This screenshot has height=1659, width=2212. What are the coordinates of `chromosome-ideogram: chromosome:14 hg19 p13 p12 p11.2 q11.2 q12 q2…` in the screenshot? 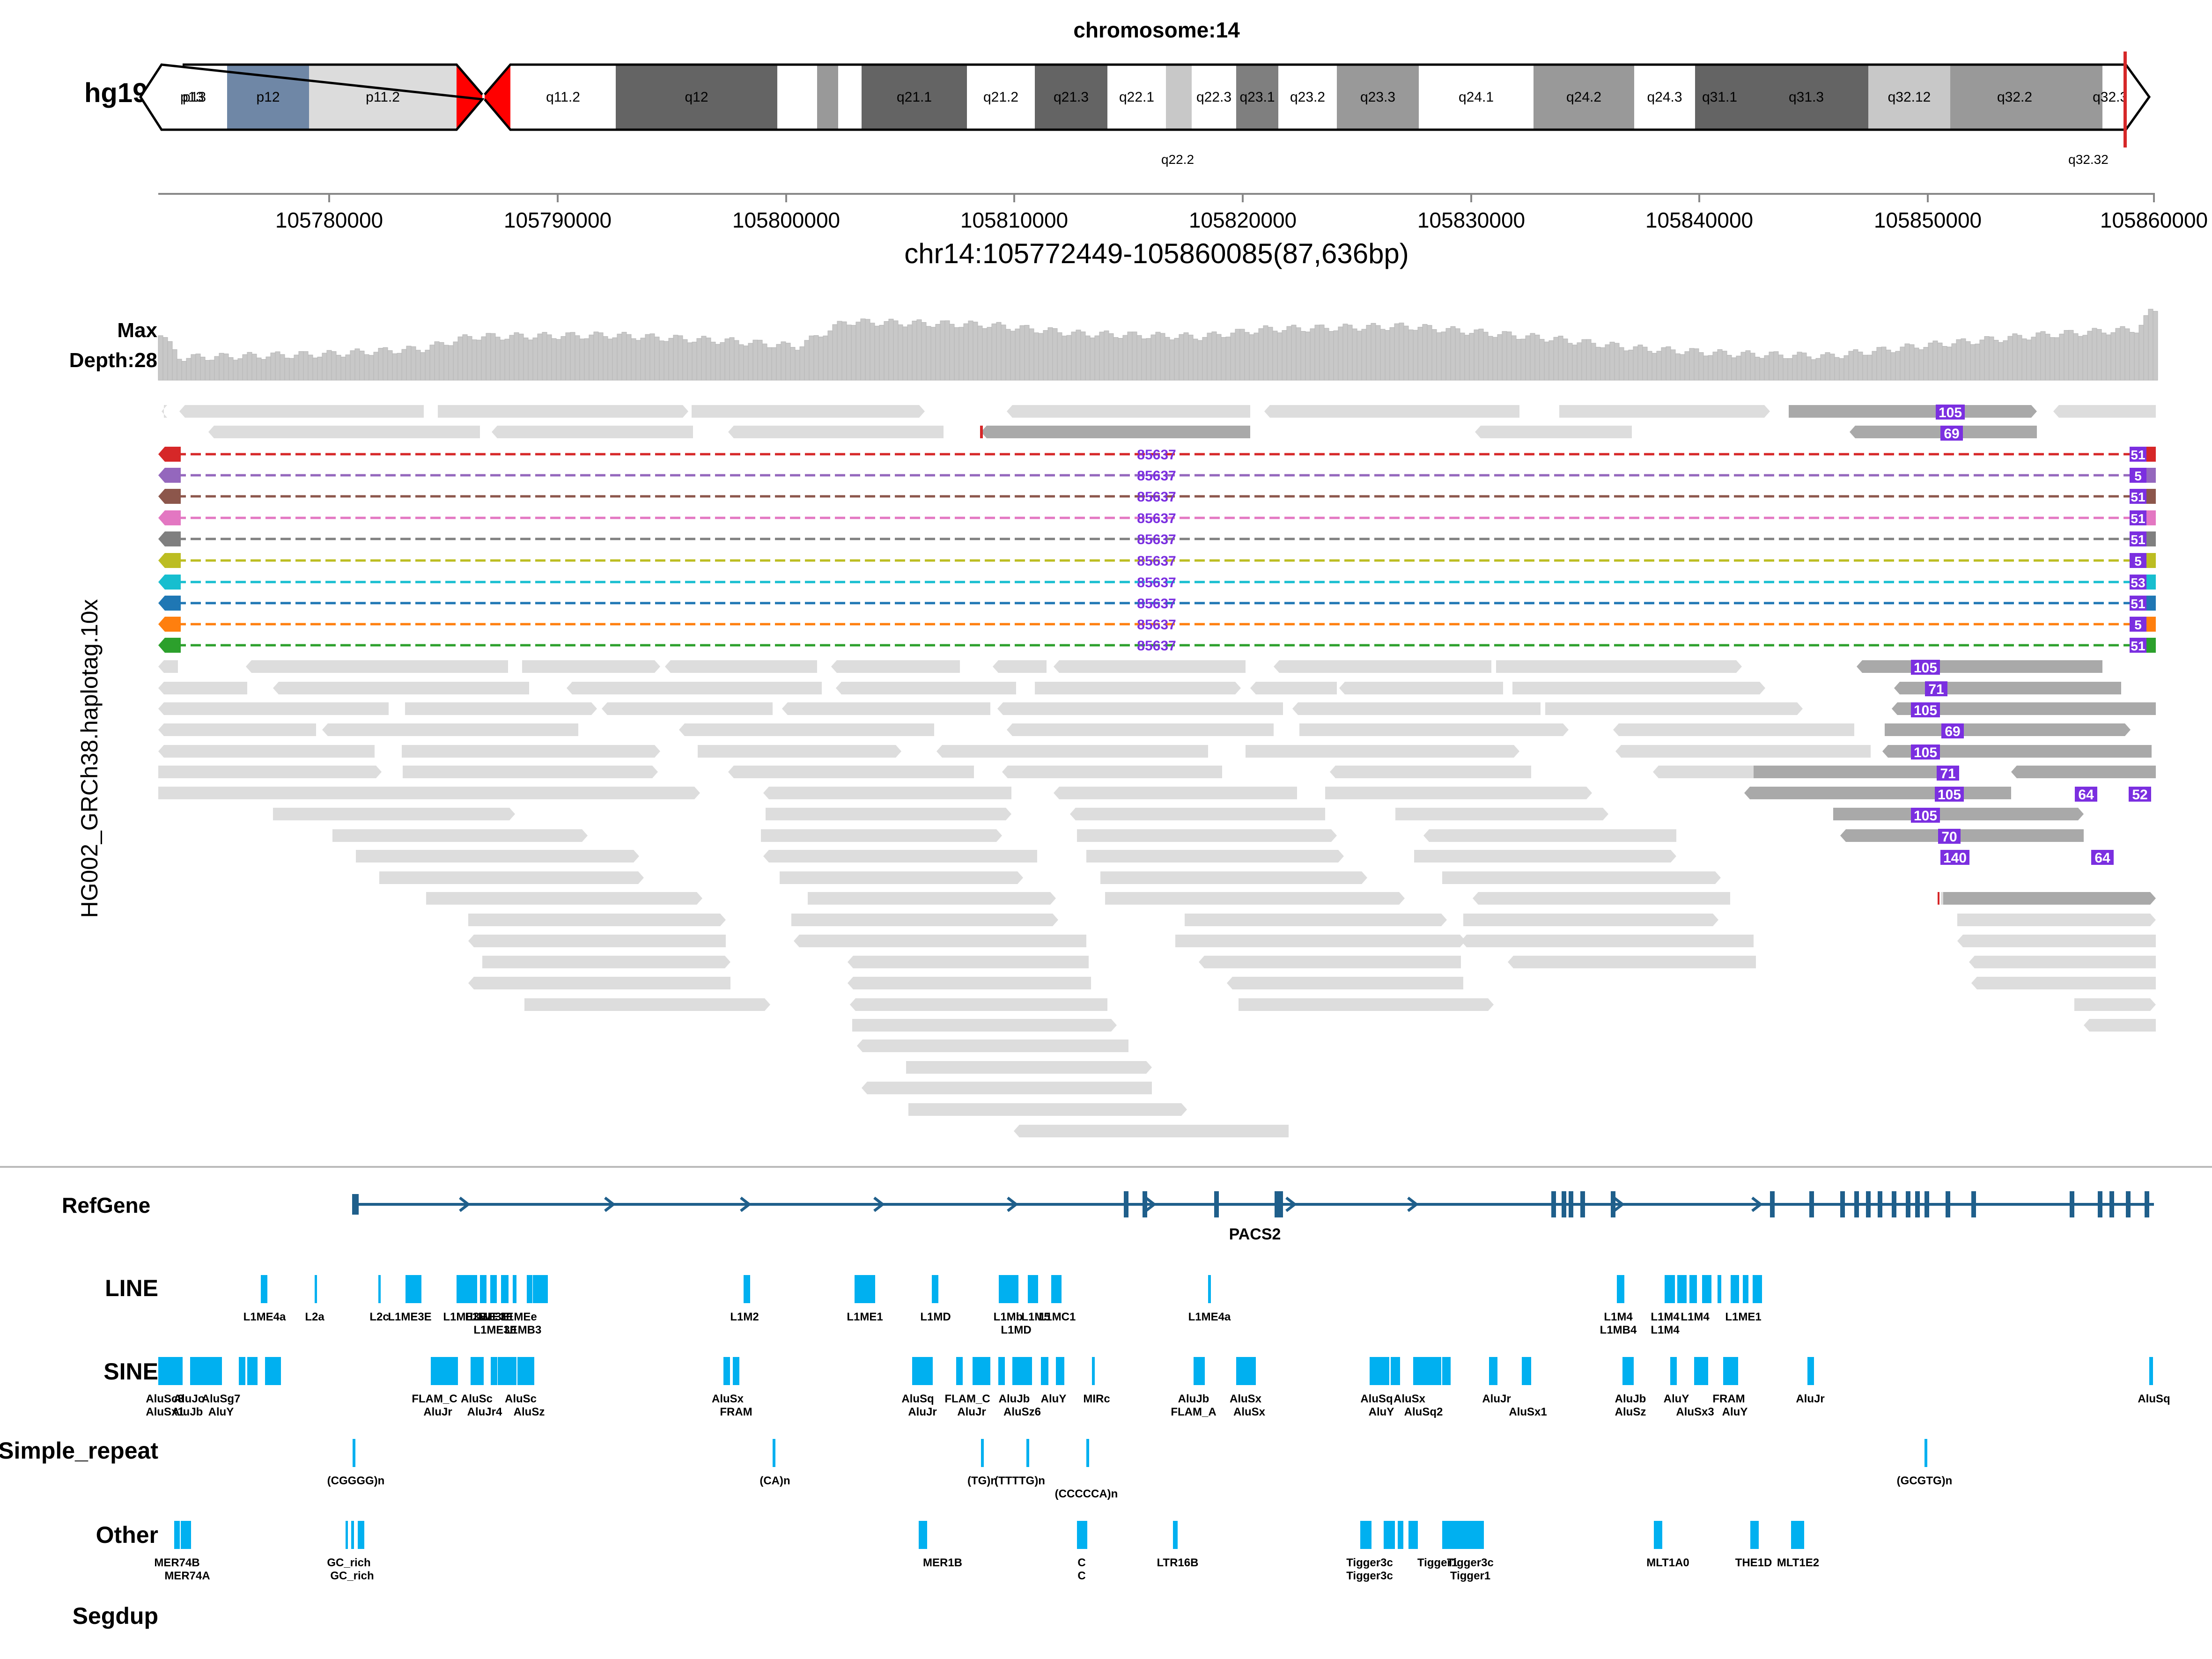 It's located at (1118, 93).